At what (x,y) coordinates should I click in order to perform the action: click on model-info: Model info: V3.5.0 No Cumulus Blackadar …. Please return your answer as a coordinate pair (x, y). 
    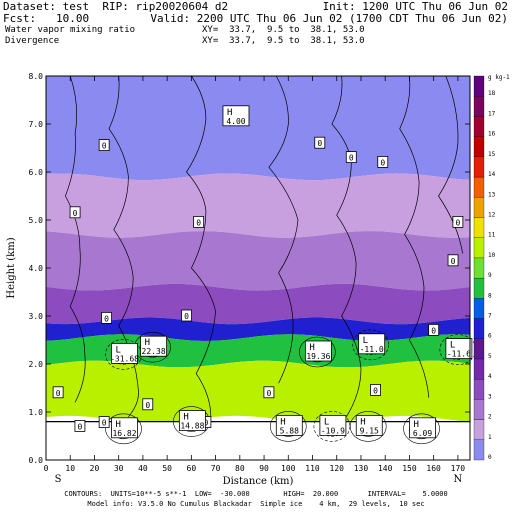
    Looking at the image, I should click on (256, 504).